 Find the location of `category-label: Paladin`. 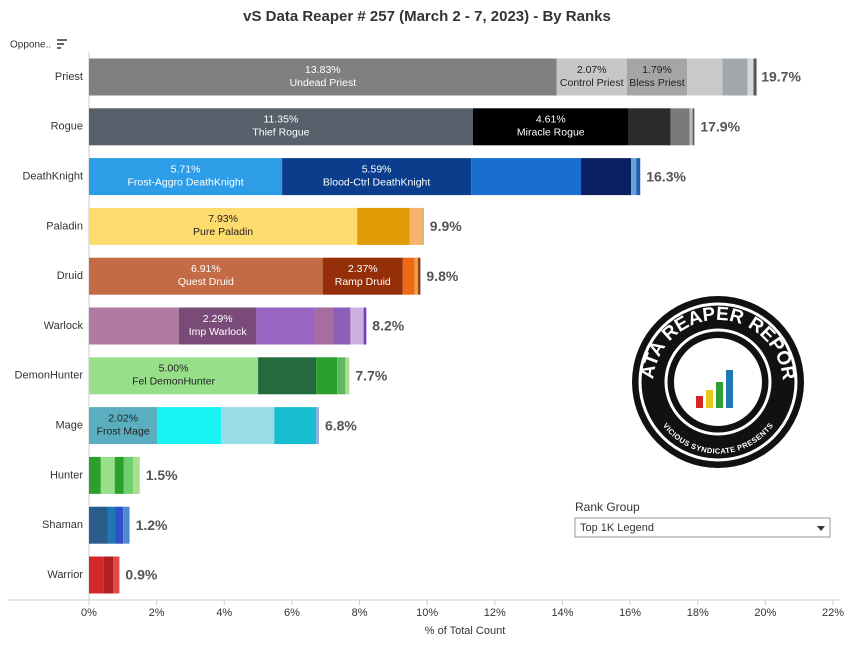

category-label: Paladin is located at coordinates (64, 226).